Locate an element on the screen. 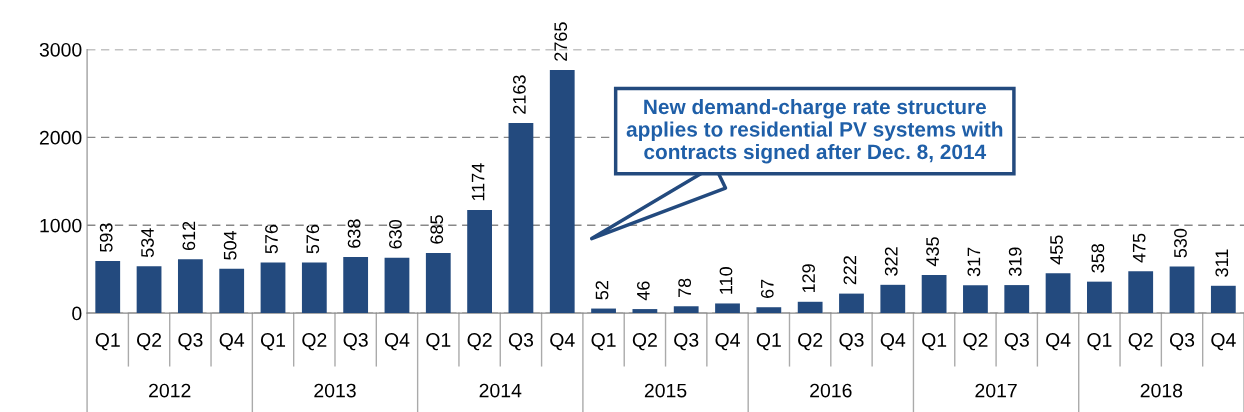 This screenshot has width=1244, height=412. data-label: 1174 is located at coordinates (478, 182).